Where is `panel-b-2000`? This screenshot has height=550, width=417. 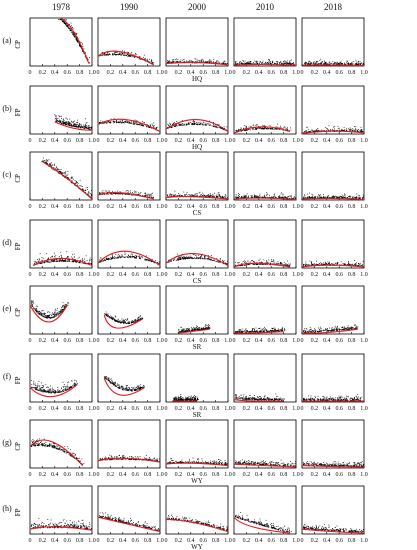 panel-b-2000 is located at coordinates (197, 110).